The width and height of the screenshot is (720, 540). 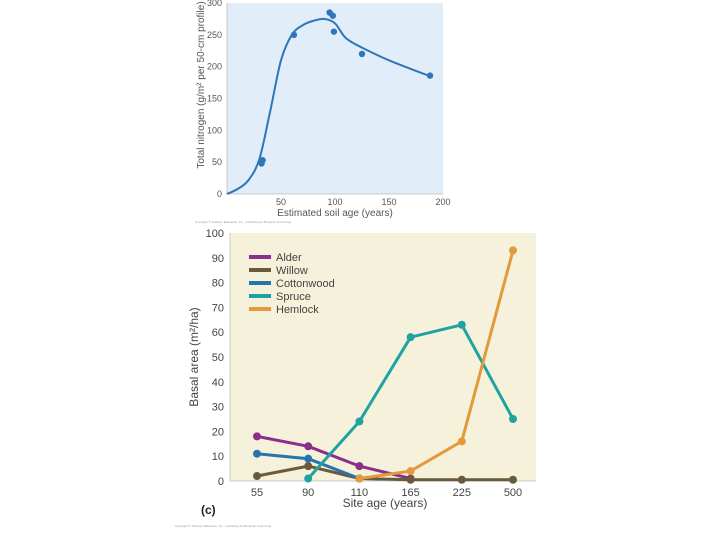 What do you see at coordinates (292, 271) in the screenshot?
I see `willow-legend-label: Willow` at bounding box center [292, 271].